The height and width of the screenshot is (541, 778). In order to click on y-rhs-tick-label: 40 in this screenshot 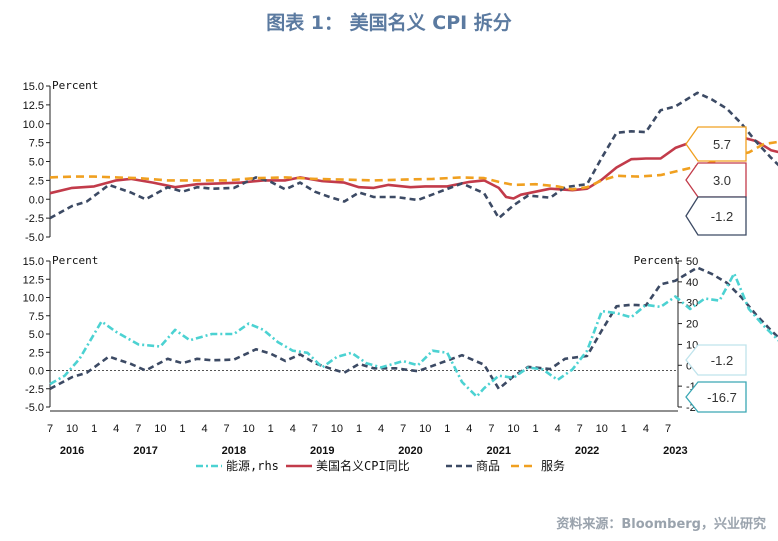, I will do `click(692, 283)`.